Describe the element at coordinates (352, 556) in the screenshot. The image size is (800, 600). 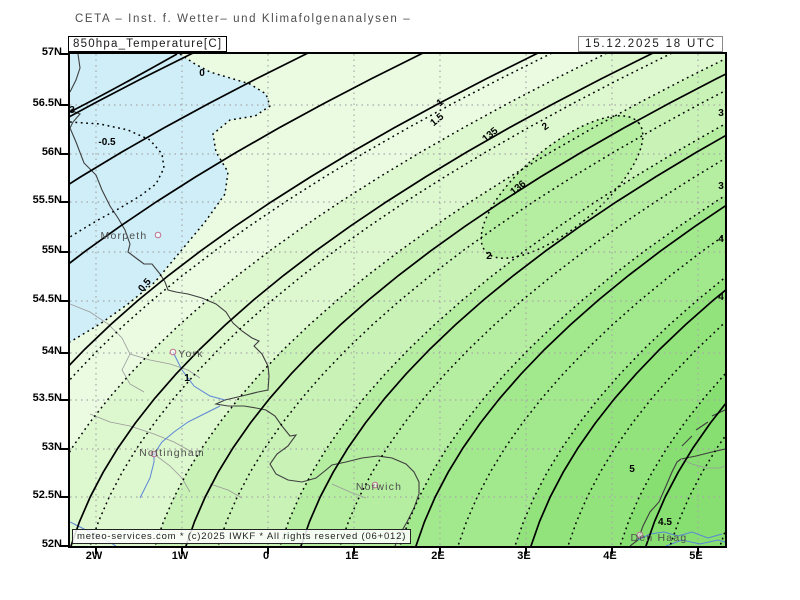
I see `lon-tick-label: 1E` at that location.